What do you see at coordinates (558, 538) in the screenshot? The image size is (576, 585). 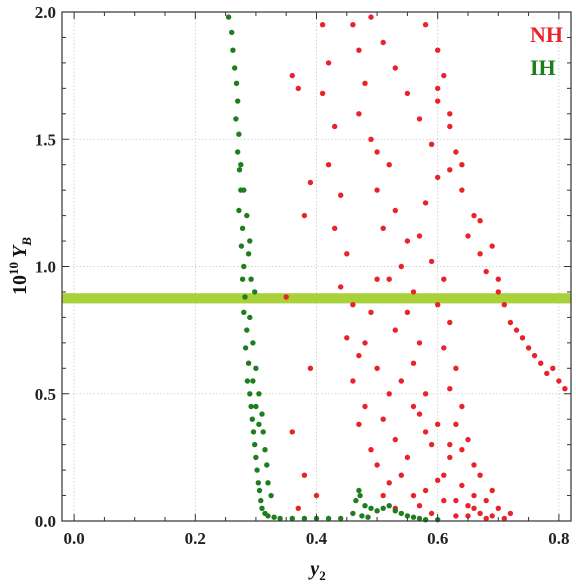 I see `x-tick-label: 0.8` at bounding box center [558, 538].